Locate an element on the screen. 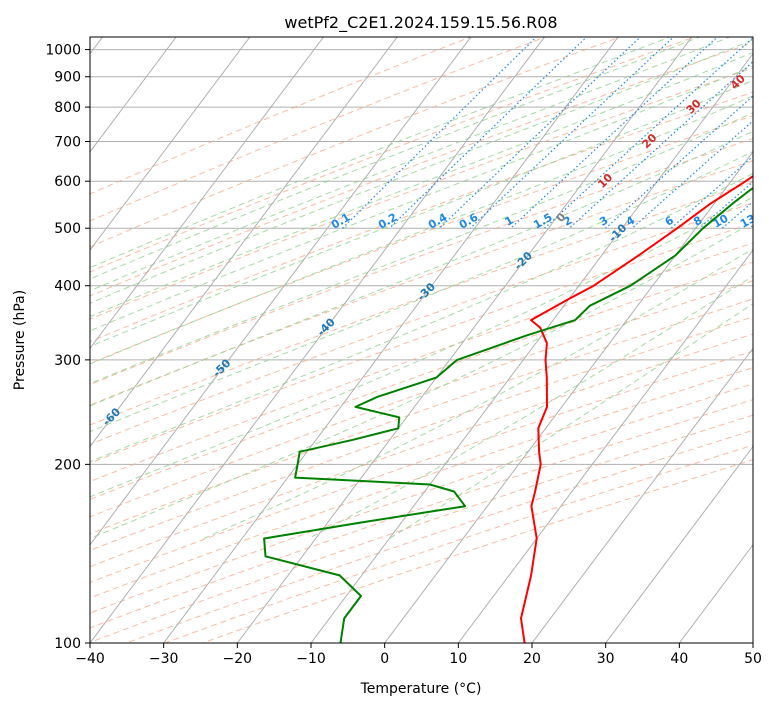 Image resolution: width=775 pixels, height=708 pixels. mixing-ratio-lines is located at coordinates (547, 133).